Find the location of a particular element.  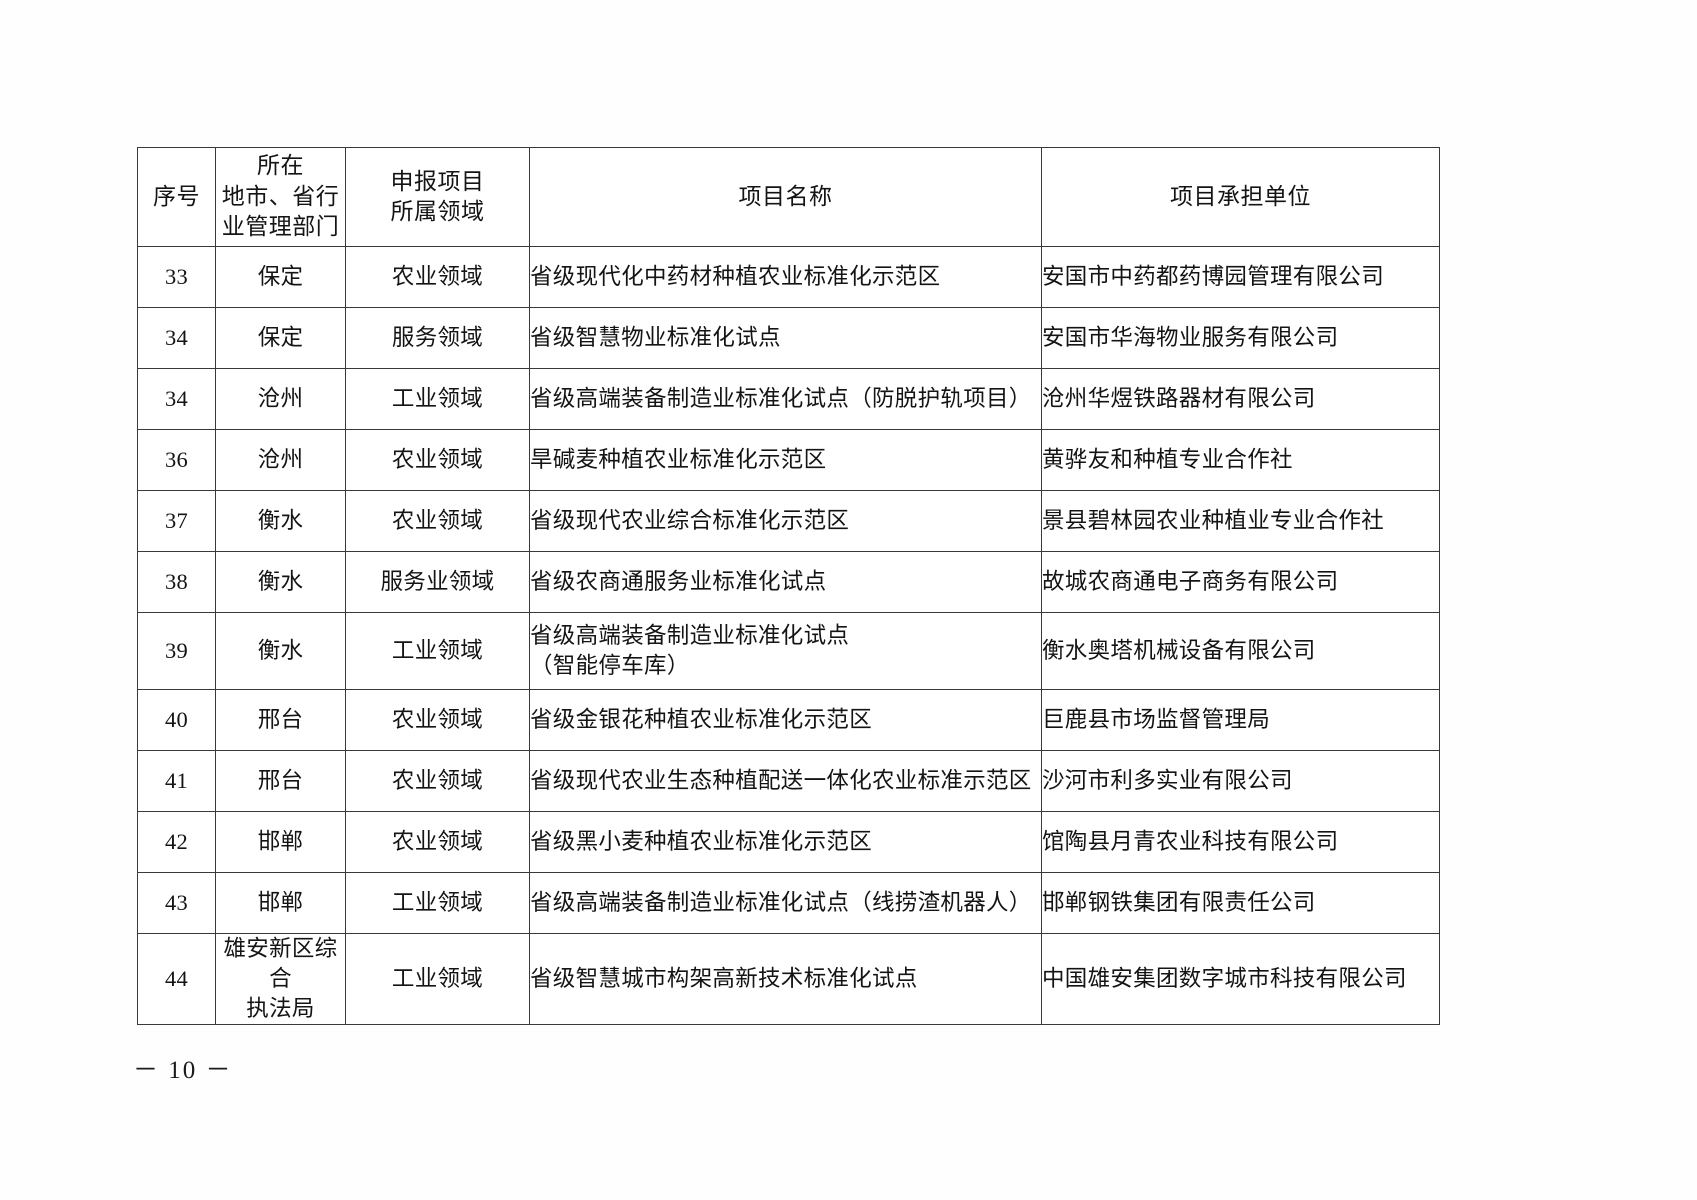

cell-undertaking-unit: 馆陶县月青农业科技有限公司 is located at coordinates (1240, 842).